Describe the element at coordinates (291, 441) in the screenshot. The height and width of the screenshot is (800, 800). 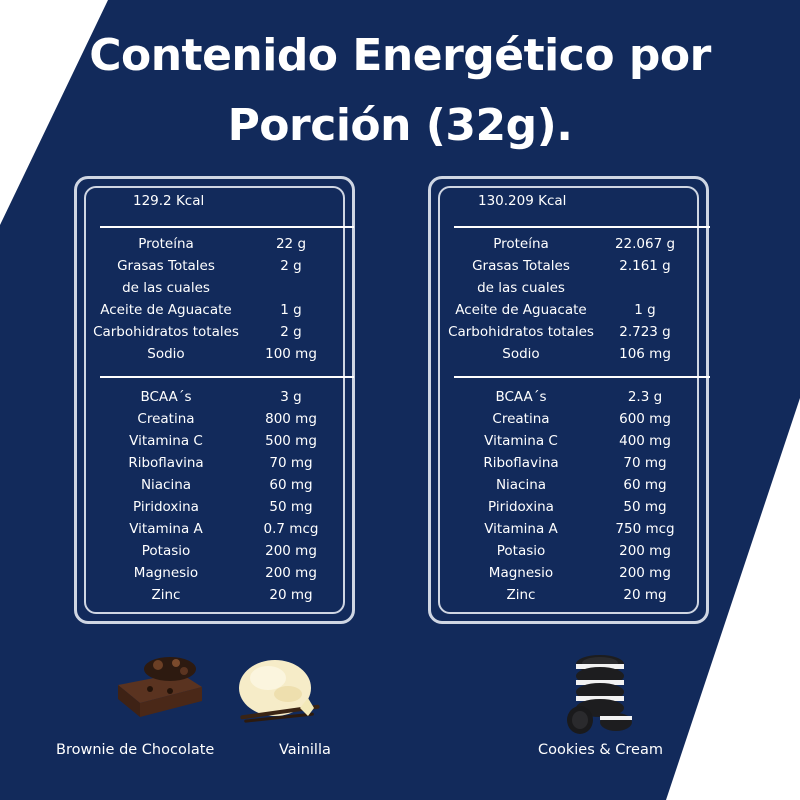
I see `nutrient-value: 500 mg` at that location.